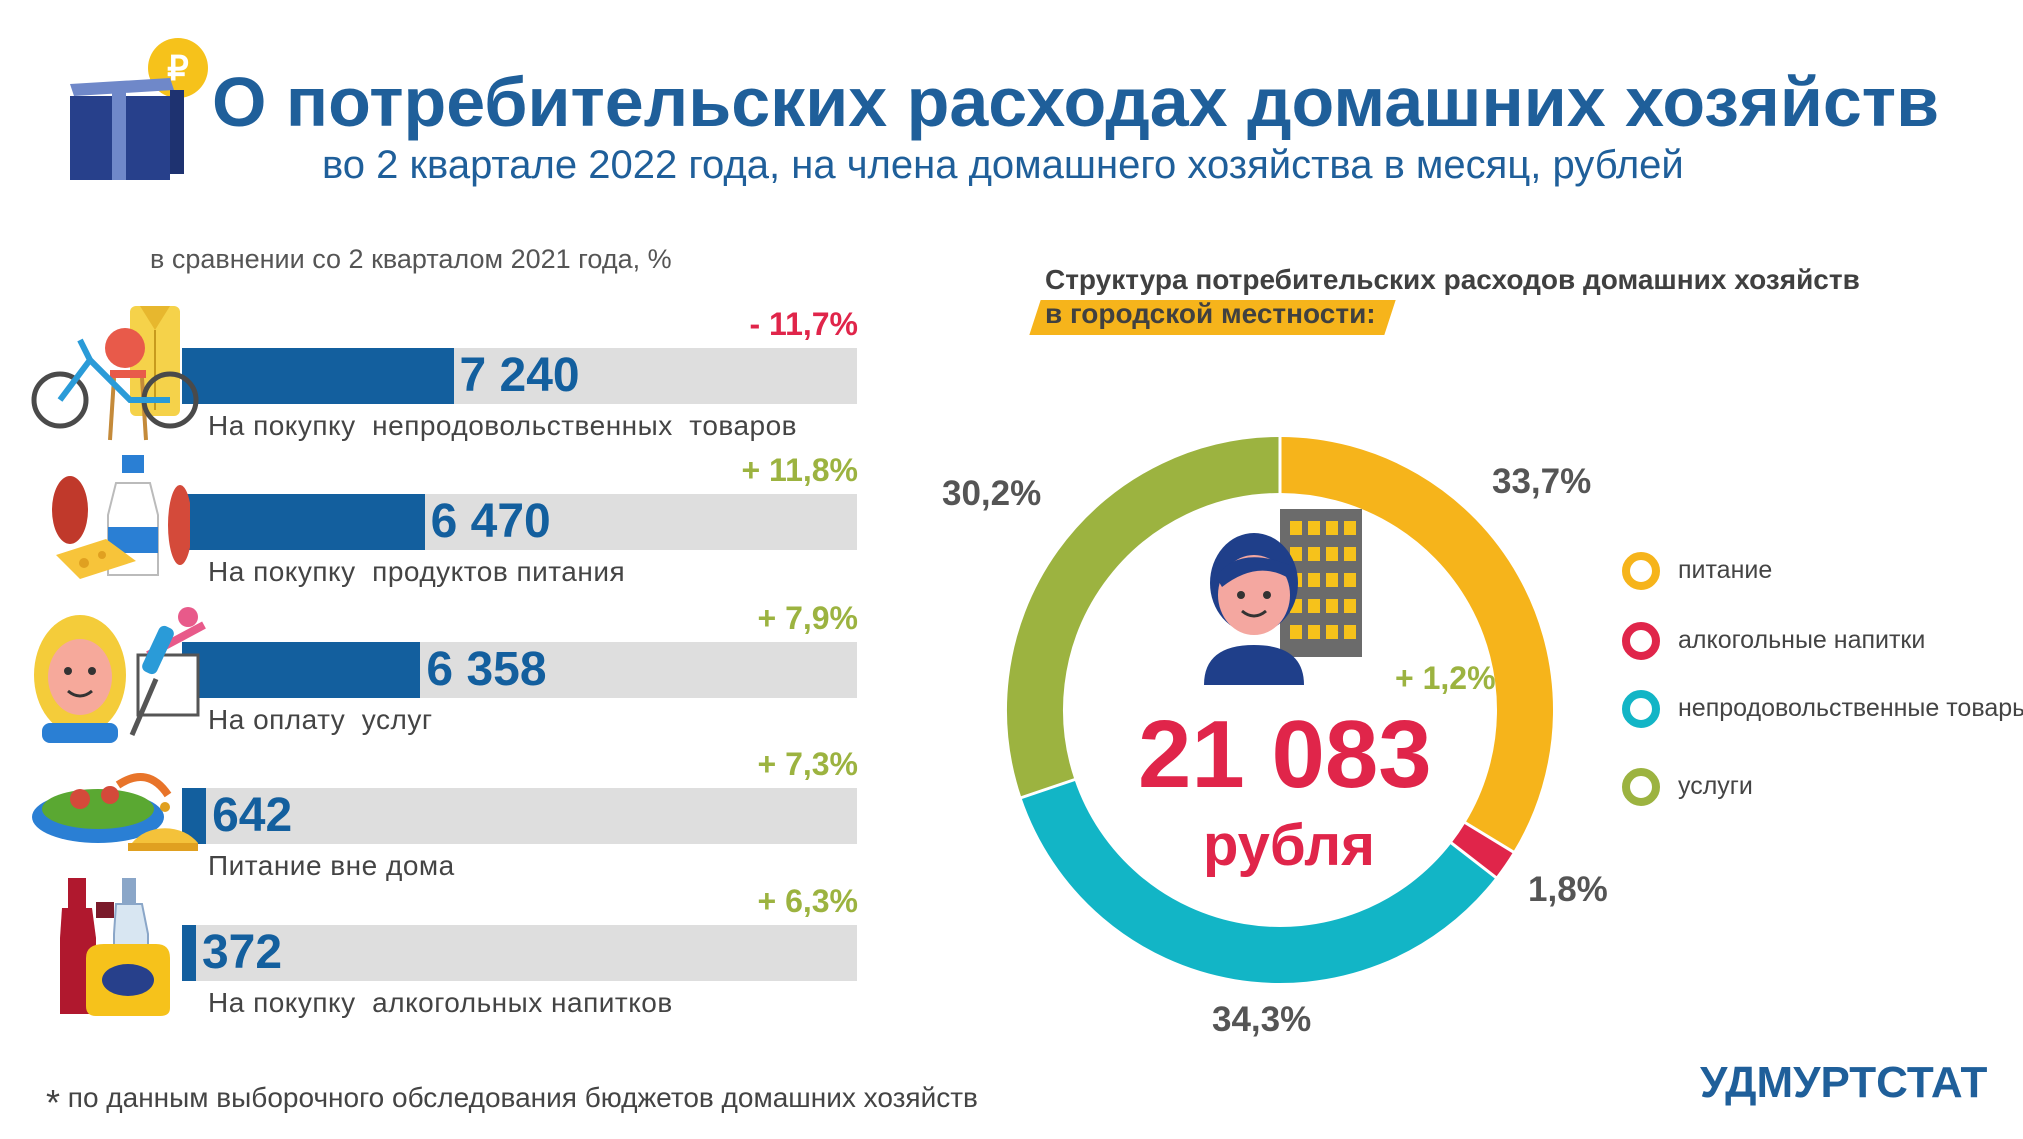 The image size is (2023, 1139). Describe the element at coordinates (252, 815) in the screenshot. I see `bar-value-label: 642` at that location.